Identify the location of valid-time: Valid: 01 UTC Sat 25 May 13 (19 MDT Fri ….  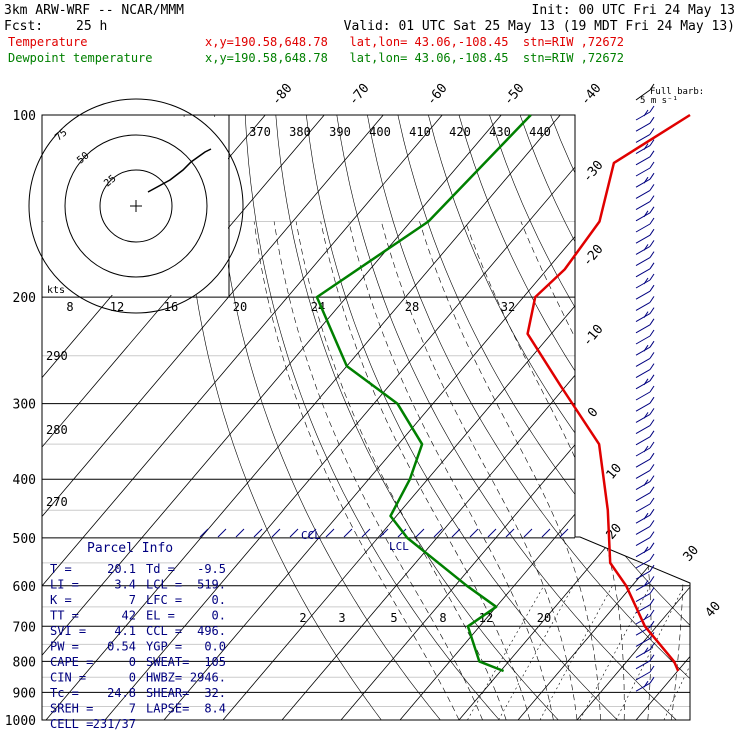
(539, 26).